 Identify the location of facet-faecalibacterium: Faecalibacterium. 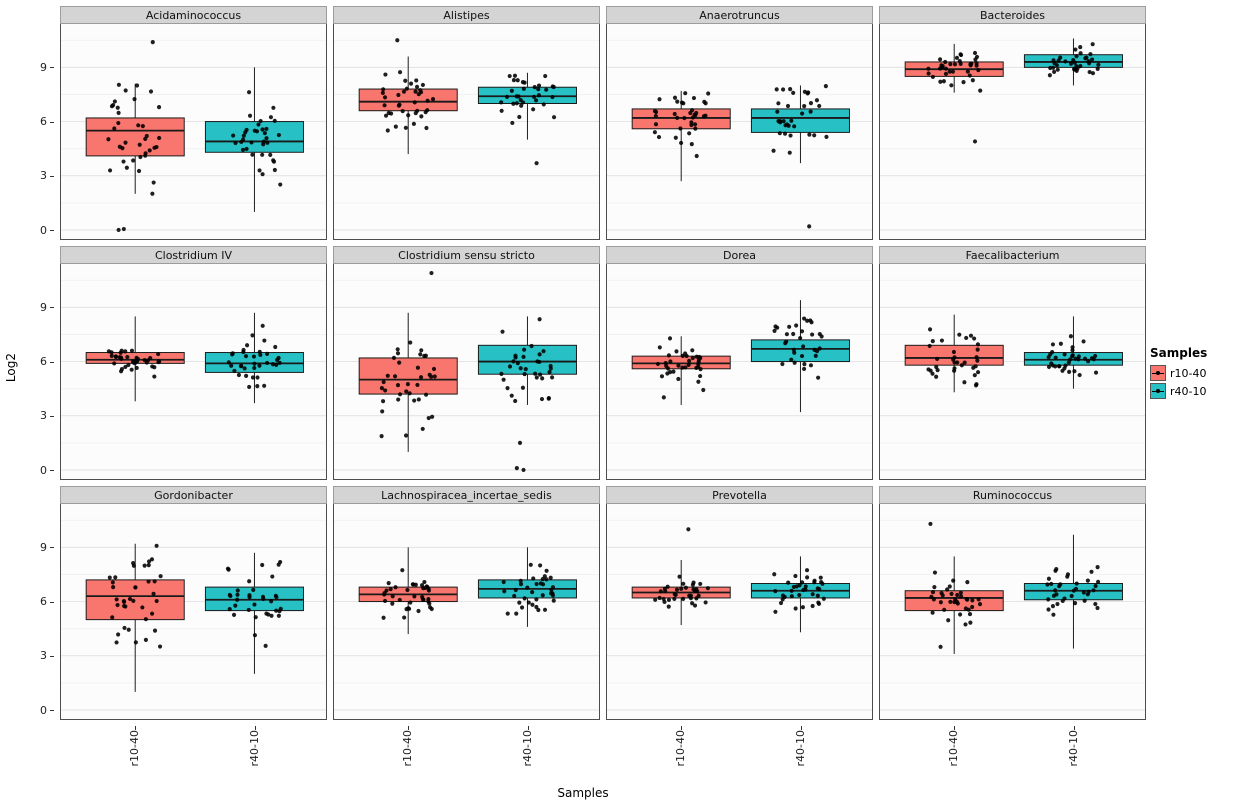
(1012, 363).